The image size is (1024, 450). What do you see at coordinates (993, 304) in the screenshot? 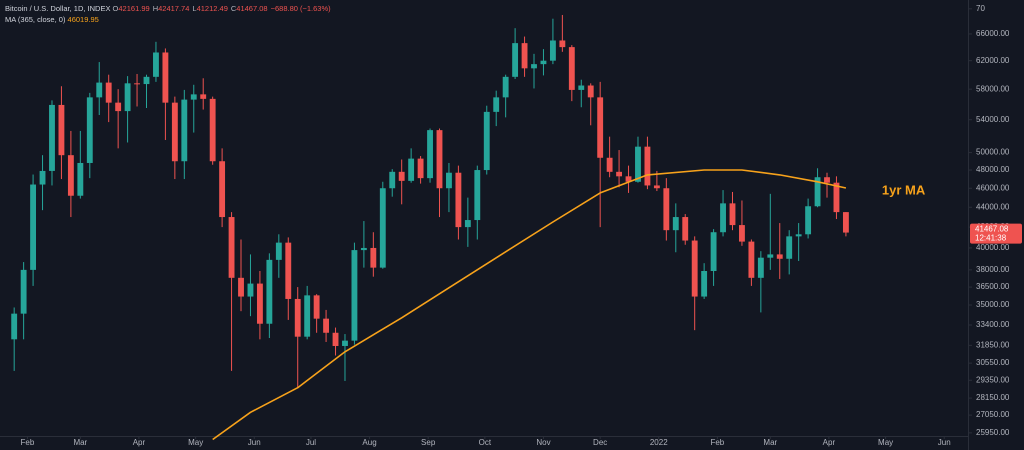
I see `y-tick-label: 35000.00` at bounding box center [993, 304].